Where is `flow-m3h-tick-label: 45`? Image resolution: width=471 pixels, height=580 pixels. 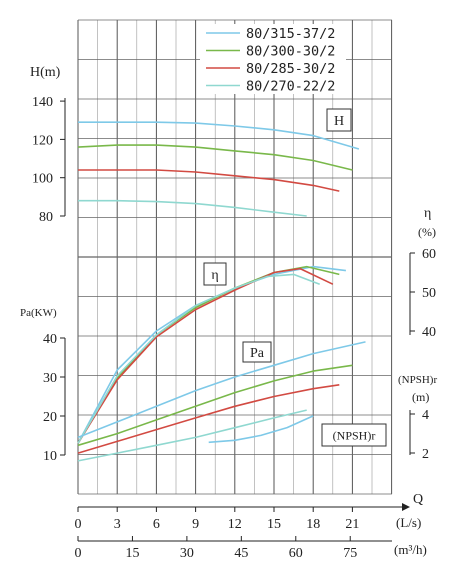 flow-m3h-tick-label: 45 is located at coordinates (241, 553).